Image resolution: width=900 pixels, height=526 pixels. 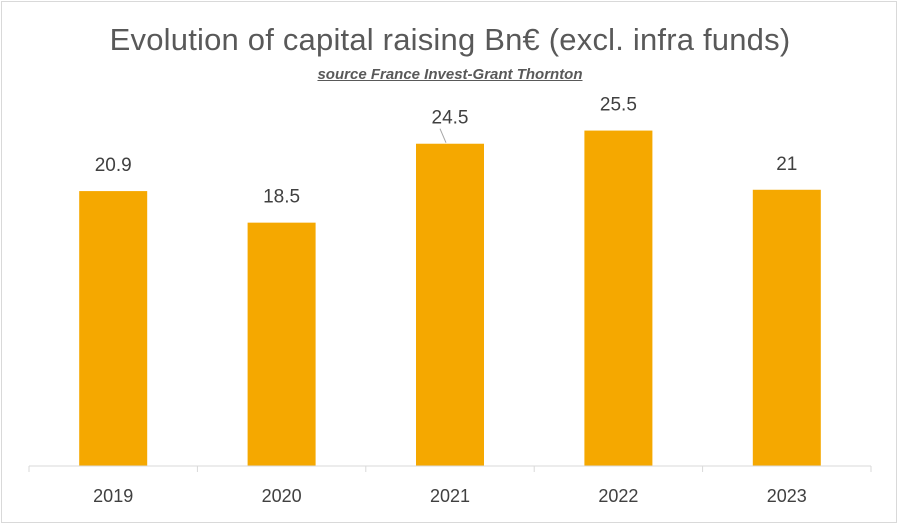 What do you see at coordinates (618, 496) in the screenshot?
I see `x-tick-label-2022: 2022` at bounding box center [618, 496].